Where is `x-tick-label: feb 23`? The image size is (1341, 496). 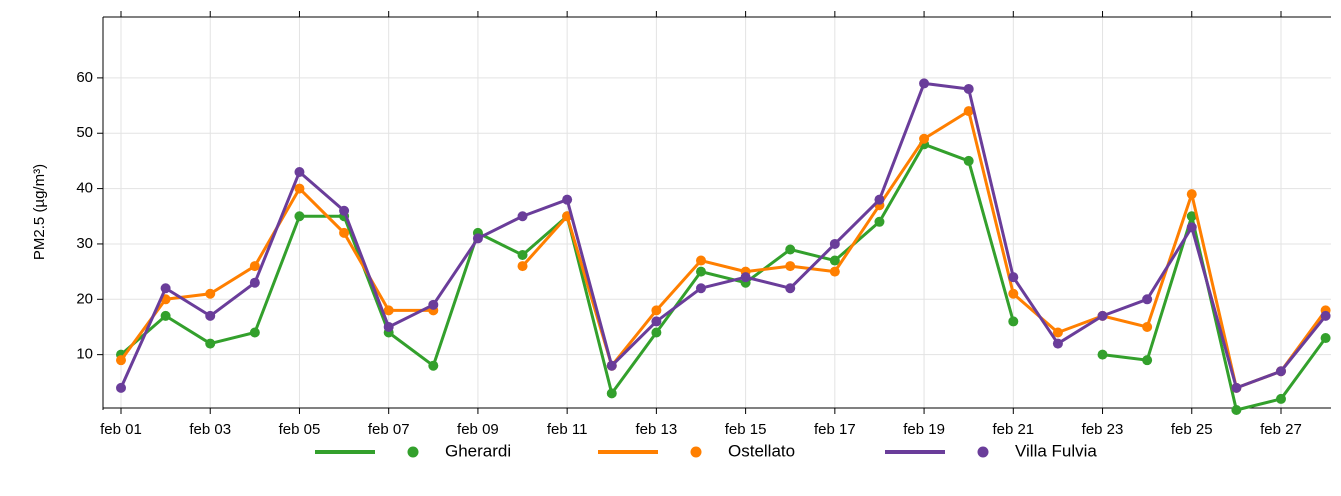
x-tick-label: feb 23 is located at coordinates (1103, 429).